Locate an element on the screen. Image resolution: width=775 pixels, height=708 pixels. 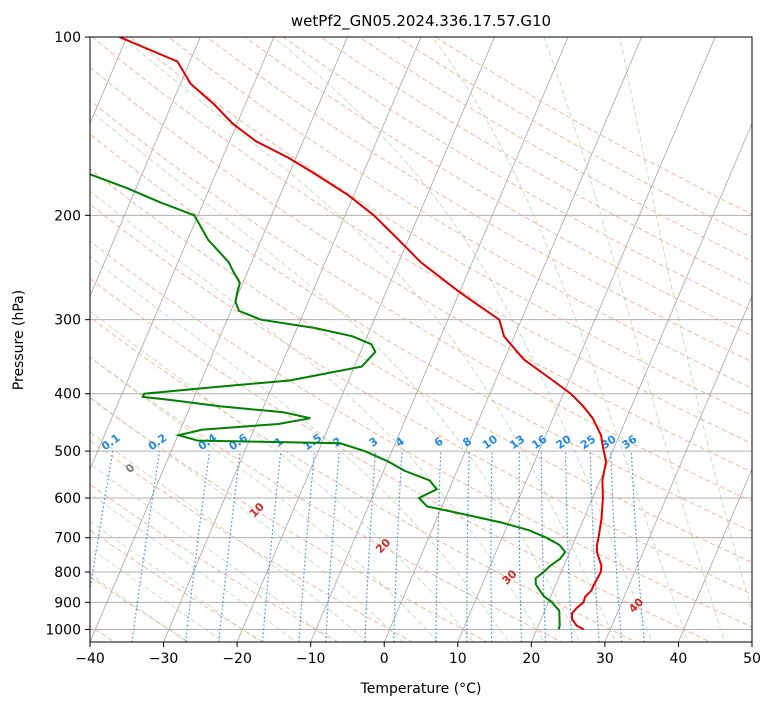
x-tick-label: 10 is located at coordinates (458, 659).